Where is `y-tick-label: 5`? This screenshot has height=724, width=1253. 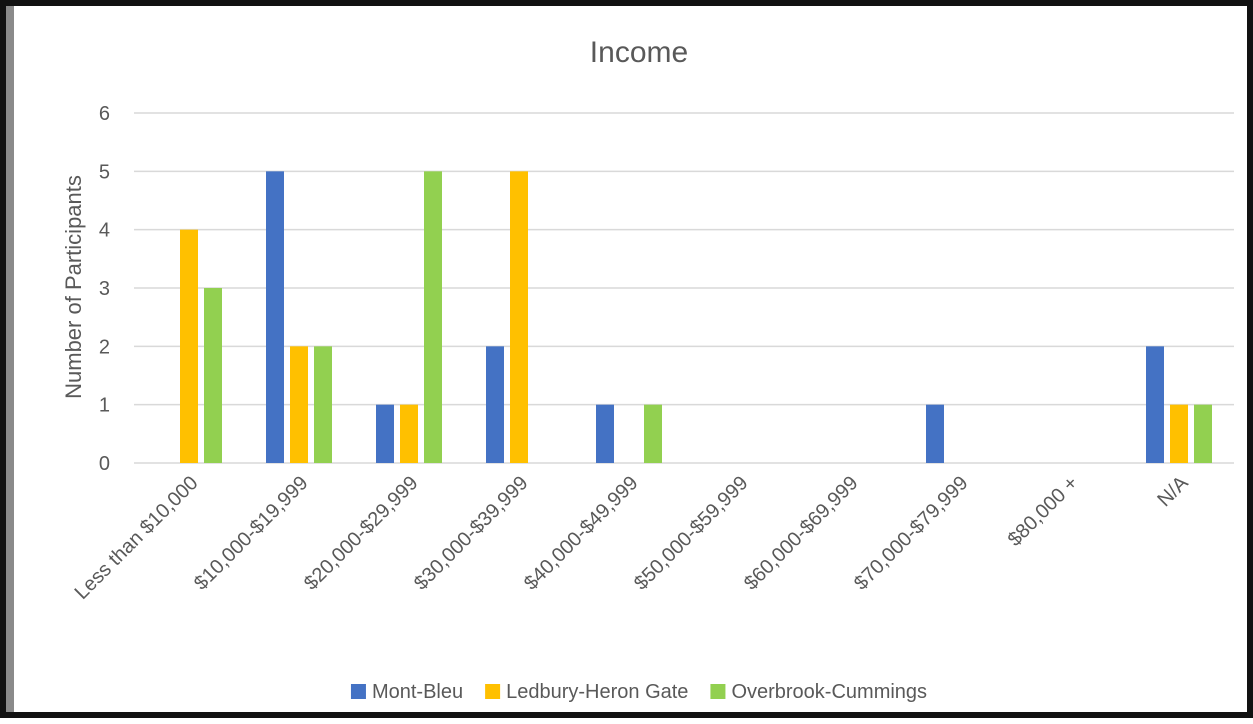
y-tick-label: 5 is located at coordinates (104, 172).